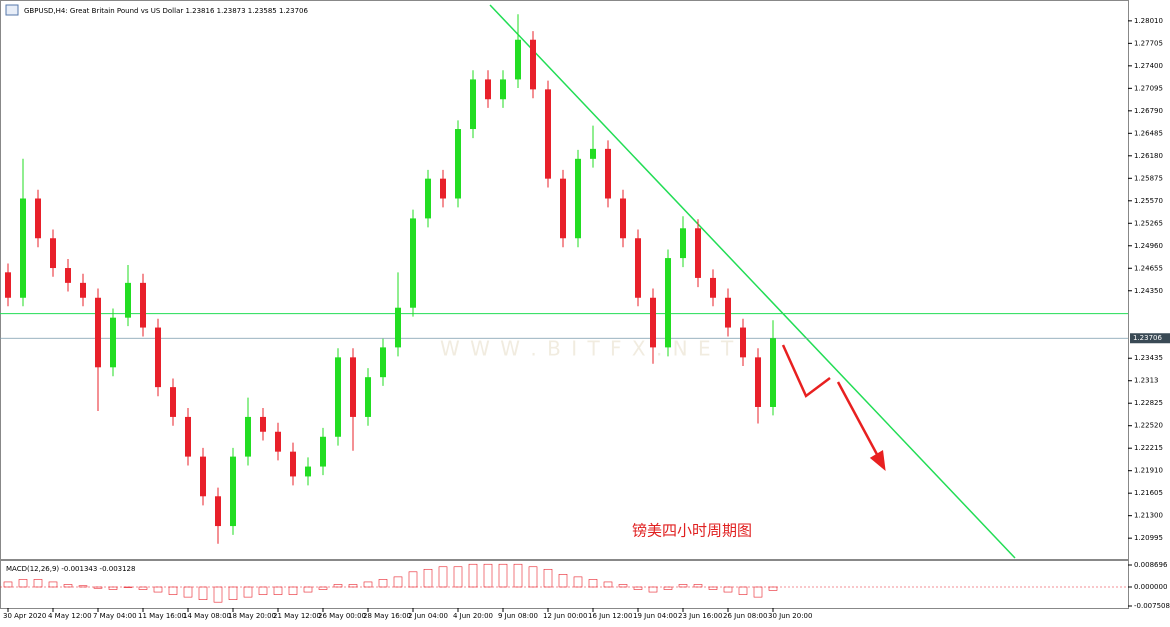  I want to click on x-tick-label: 26 May 00:00, so click(342, 616).